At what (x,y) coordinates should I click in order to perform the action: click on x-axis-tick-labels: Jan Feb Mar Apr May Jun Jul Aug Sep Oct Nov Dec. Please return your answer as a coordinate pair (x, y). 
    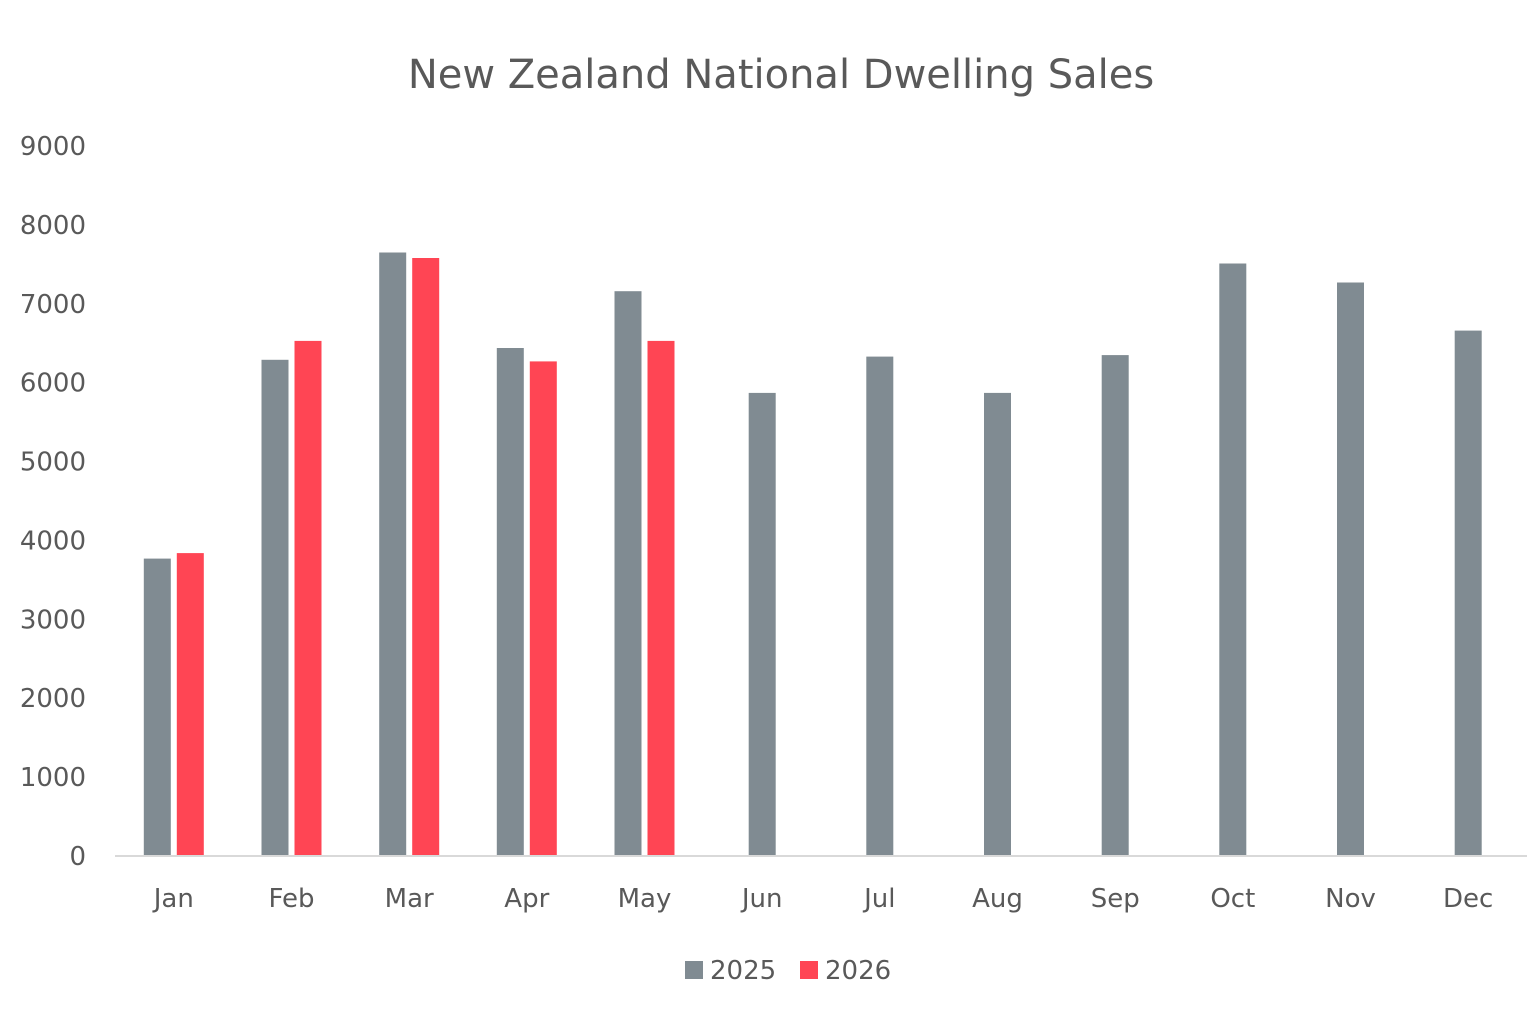
    Looking at the image, I should click on (823, 899).